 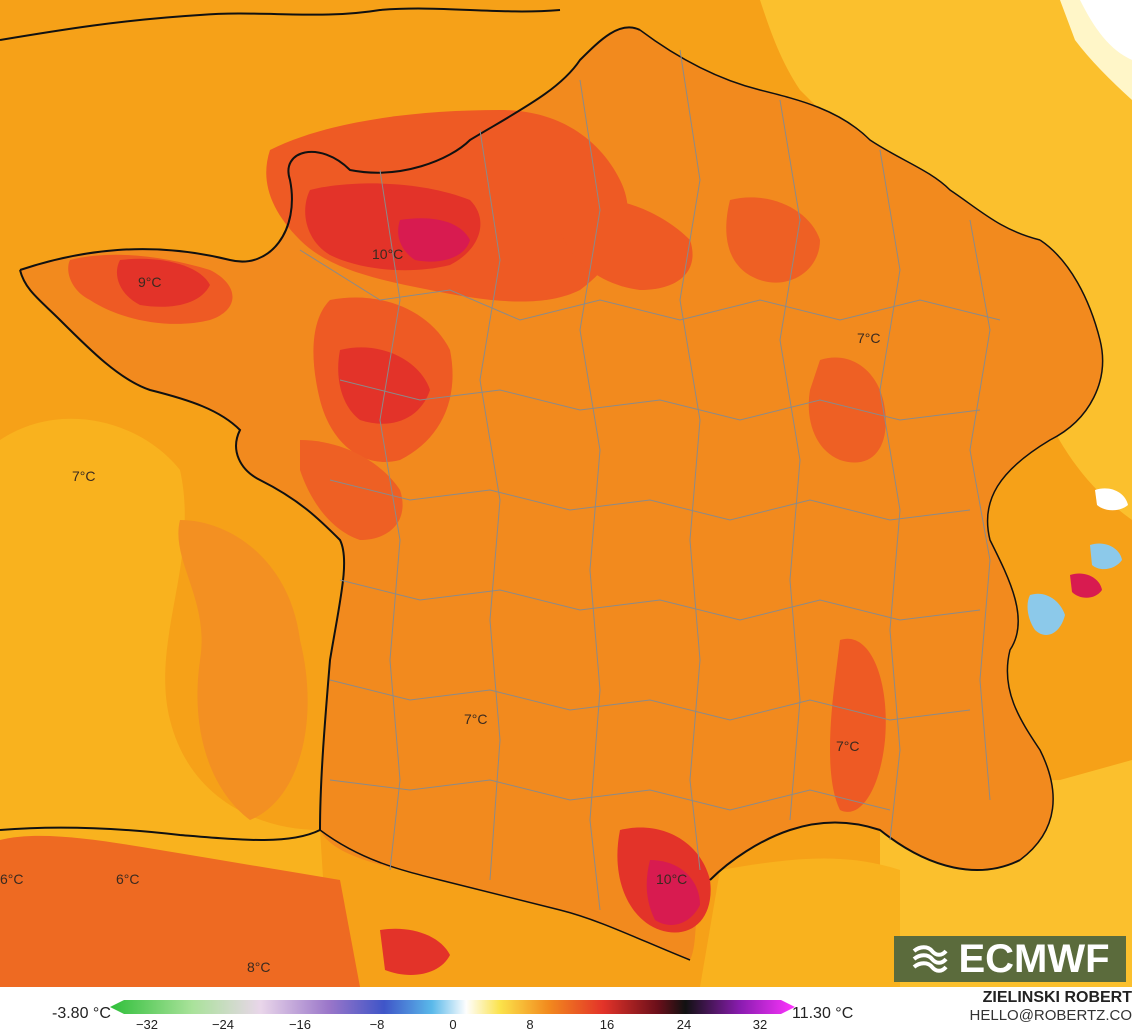 What do you see at coordinates (865, 851) in the screenshot?
I see `mediterranean-coastline` at bounding box center [865, 851].